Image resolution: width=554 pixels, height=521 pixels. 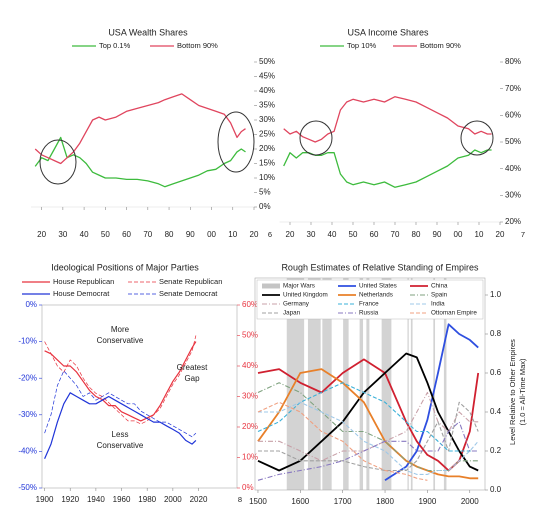 I want to click on x-tick-label: 2020, so click(x=199, y=499).